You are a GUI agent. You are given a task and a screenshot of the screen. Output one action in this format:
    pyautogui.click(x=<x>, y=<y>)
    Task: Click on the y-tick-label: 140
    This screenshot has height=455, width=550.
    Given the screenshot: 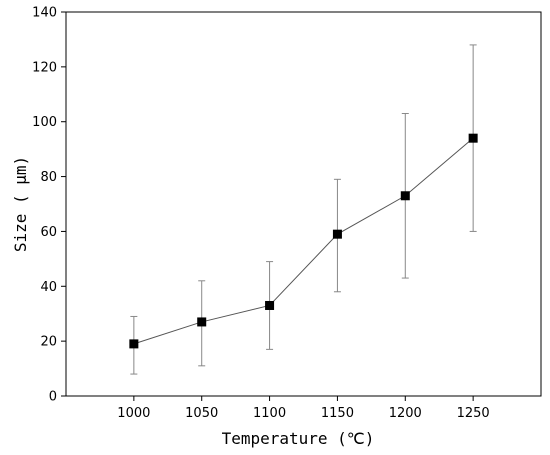 What is the action you would take?
    pyautogui.click(x=44, y=13)
    